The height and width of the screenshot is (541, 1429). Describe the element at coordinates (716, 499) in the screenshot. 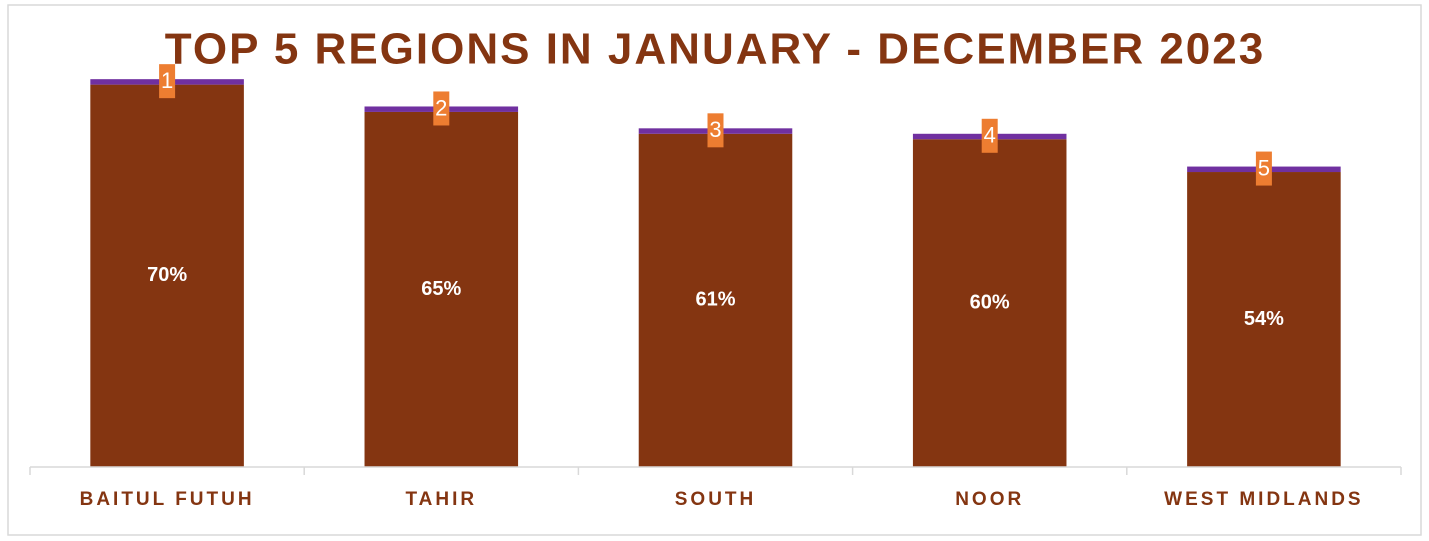

I see `x-tick-label: SOUTH` at that location.